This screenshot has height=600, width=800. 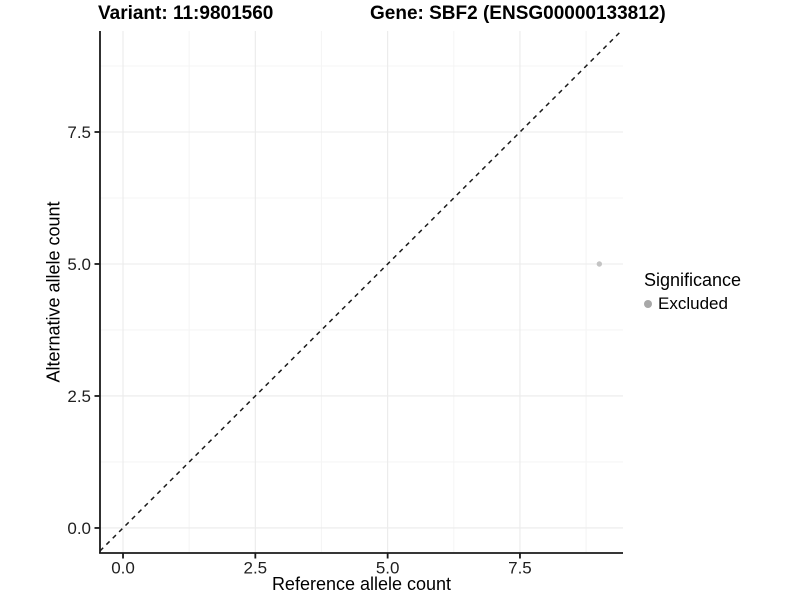 I want to click on x-tick-label: 7.5, so click(x=520, y=568).